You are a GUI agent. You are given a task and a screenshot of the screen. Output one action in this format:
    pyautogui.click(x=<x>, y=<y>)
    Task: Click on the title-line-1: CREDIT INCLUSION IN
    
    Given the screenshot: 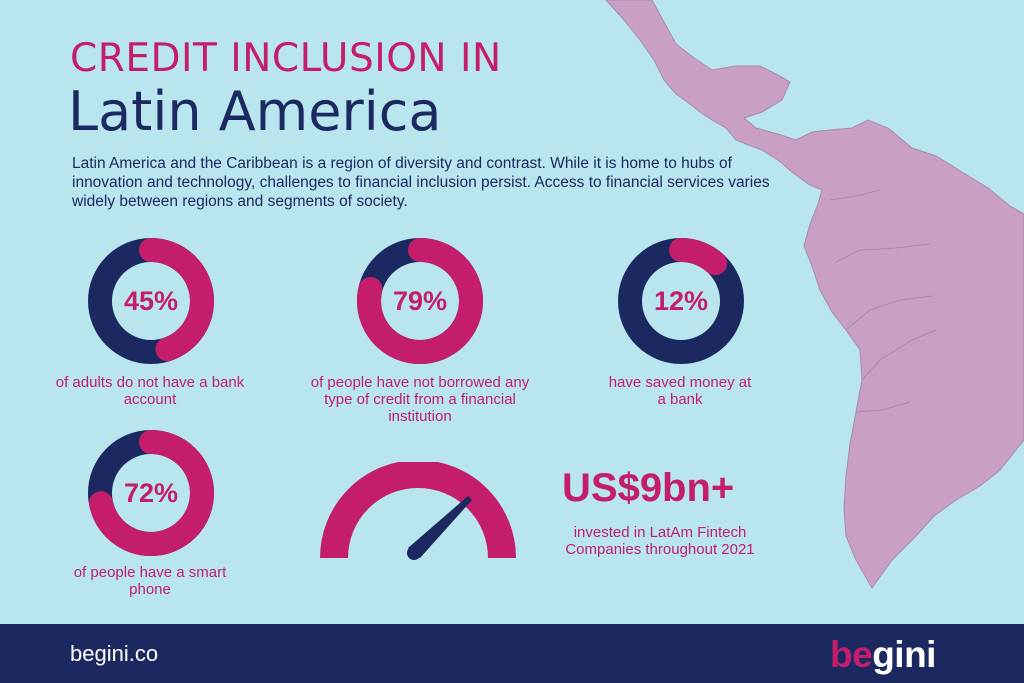 What is the action you would take?
    pyautogui.click(x=286, y=58)
    